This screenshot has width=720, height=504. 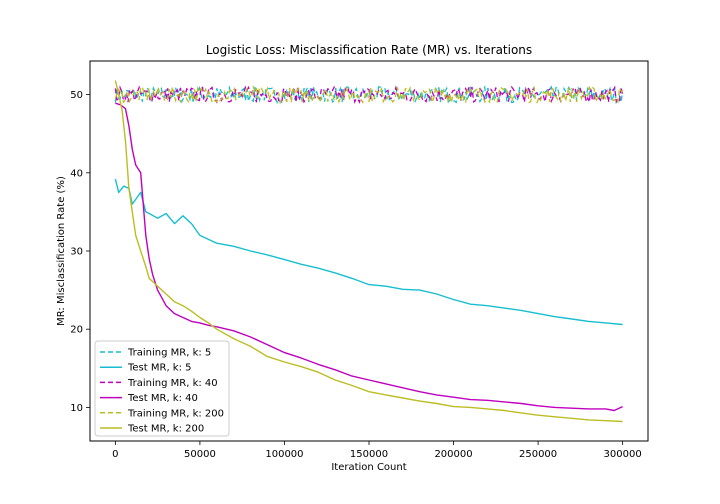 I want to click on legend-label-training-mr-k-5: Training MR, k: 5, so click(x=169, y=353).